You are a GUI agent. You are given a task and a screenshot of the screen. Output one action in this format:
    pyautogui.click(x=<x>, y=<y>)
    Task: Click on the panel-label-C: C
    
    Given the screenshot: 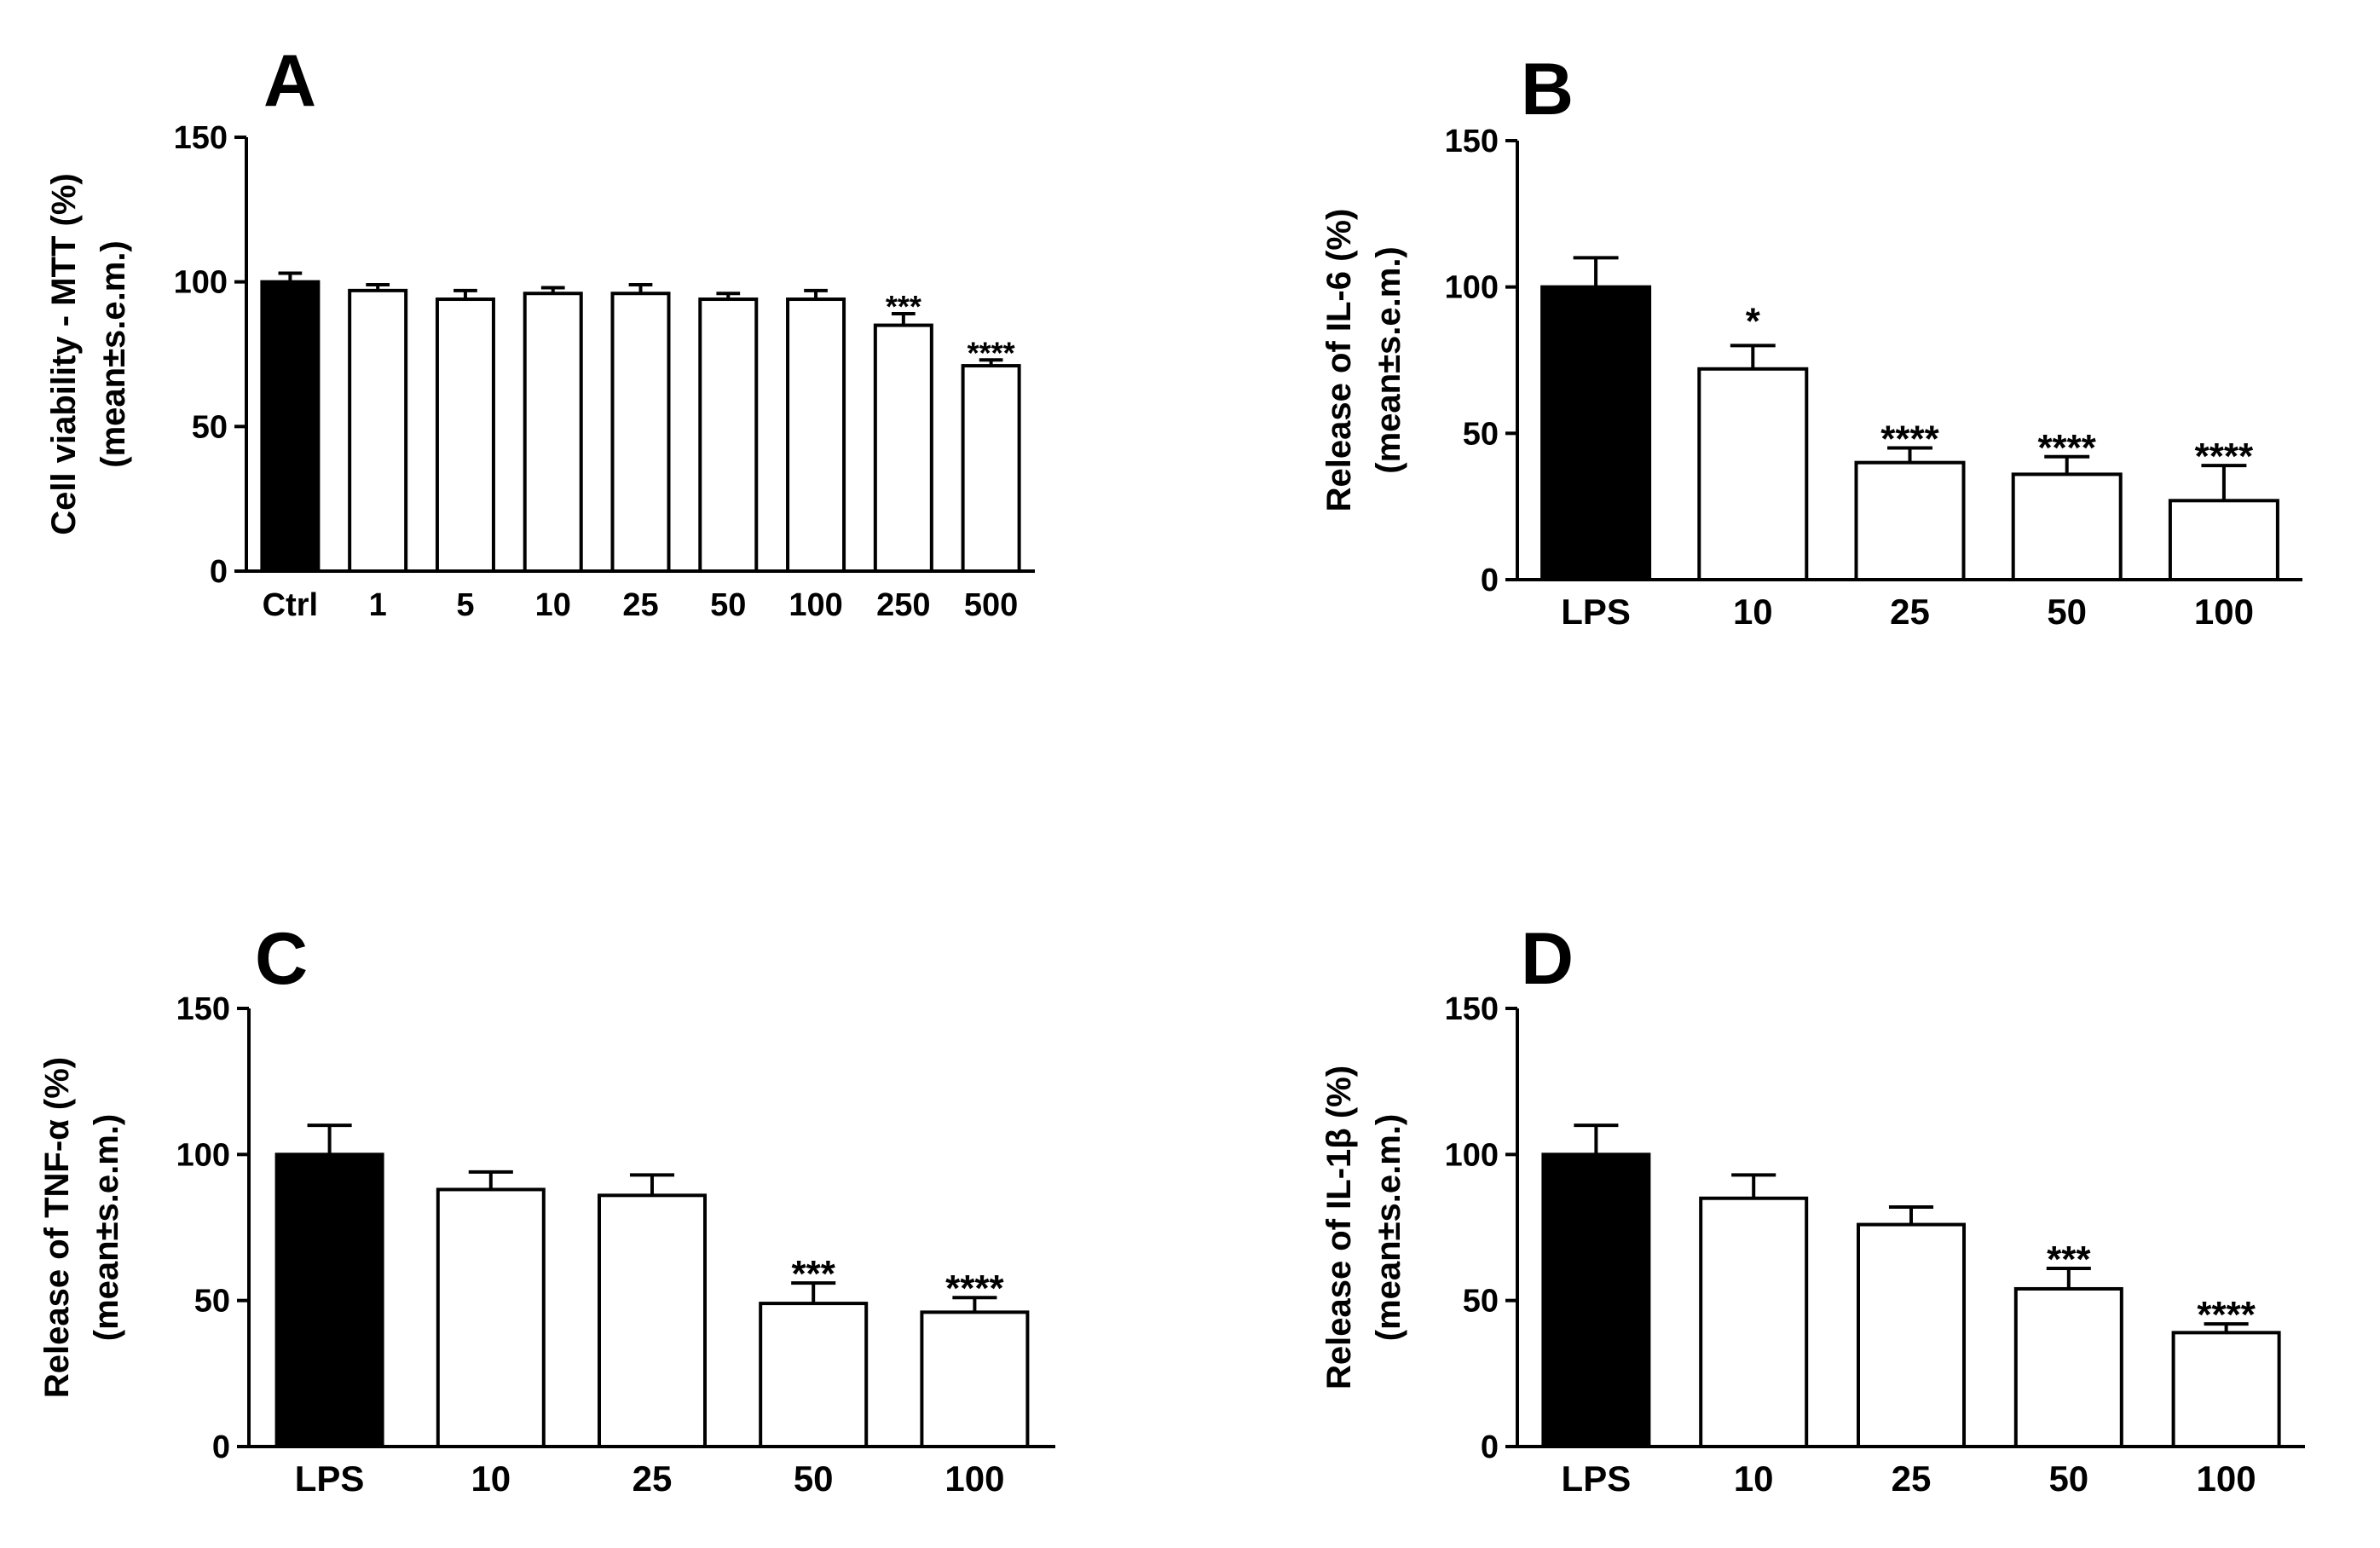 What is the action you would take?
    pyautogui.click(x=281, y=959)
    